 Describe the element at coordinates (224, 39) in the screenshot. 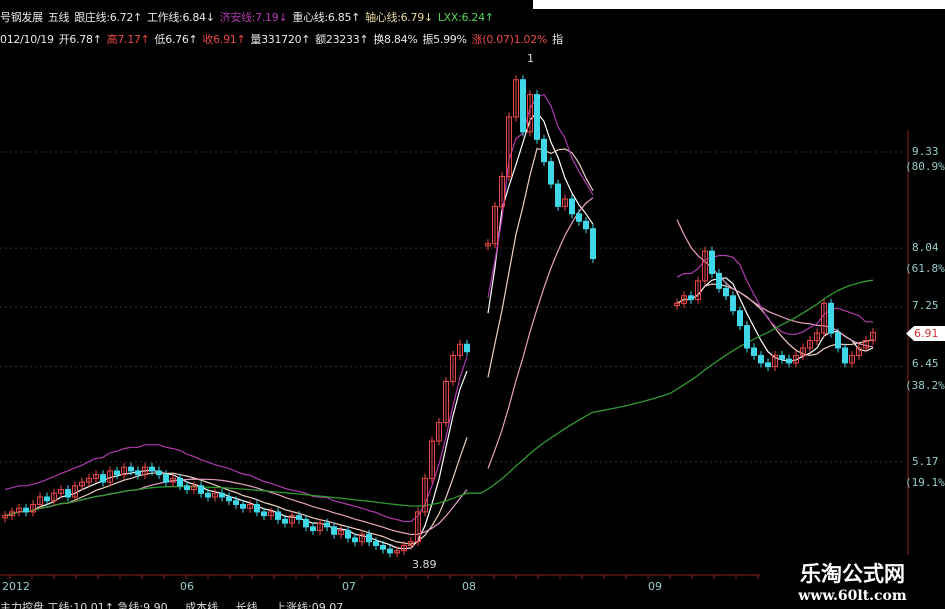

I see `header-value: 收6.91↑` at that location.